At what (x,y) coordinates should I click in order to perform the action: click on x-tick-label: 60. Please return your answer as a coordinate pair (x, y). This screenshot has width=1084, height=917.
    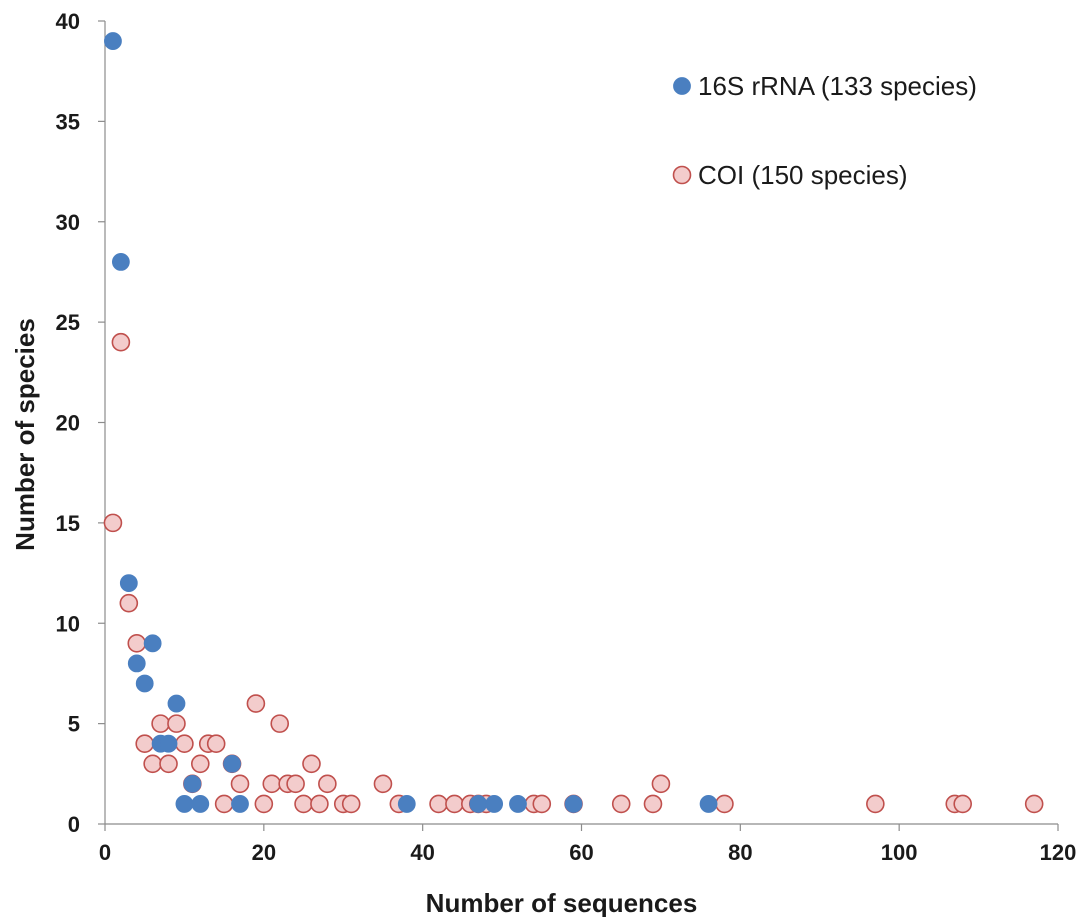
    Looking at the image, I should click on (581, 852).